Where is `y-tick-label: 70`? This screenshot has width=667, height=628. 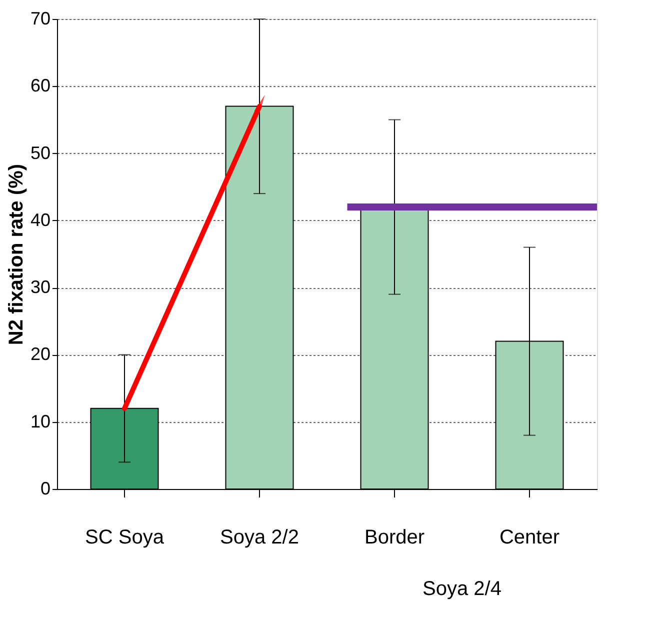
y-tick-label: 70 is located at coordinates (40, 18).